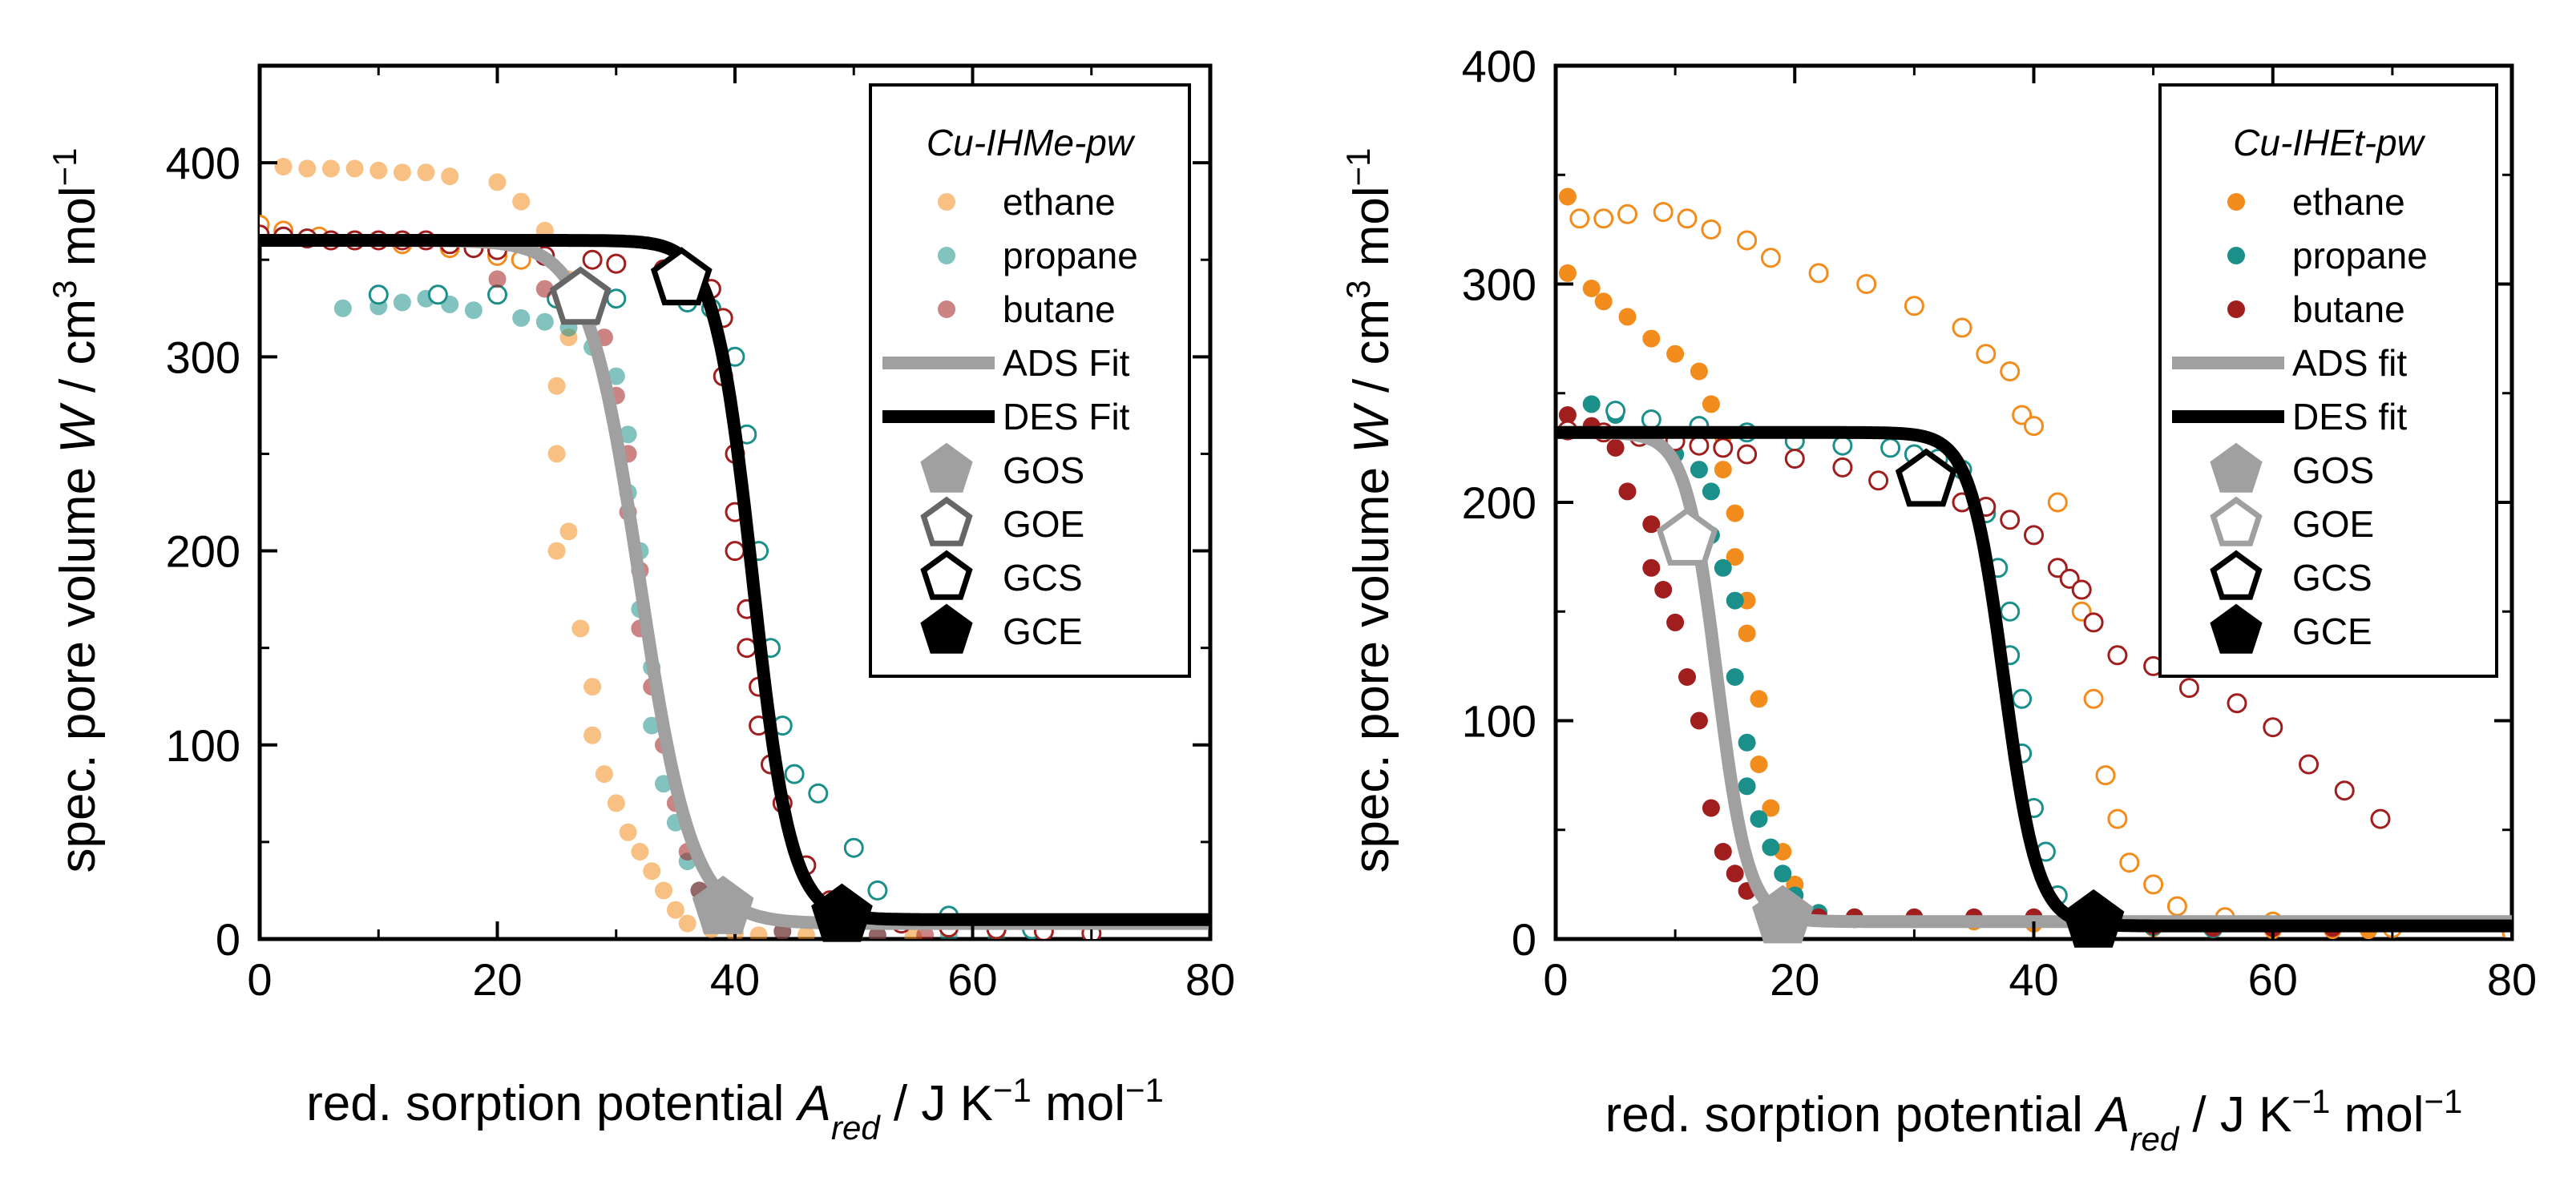  Describe the element at coordinates (1372, 427) in the screenshot. I see `y-title-var: W` at that location.